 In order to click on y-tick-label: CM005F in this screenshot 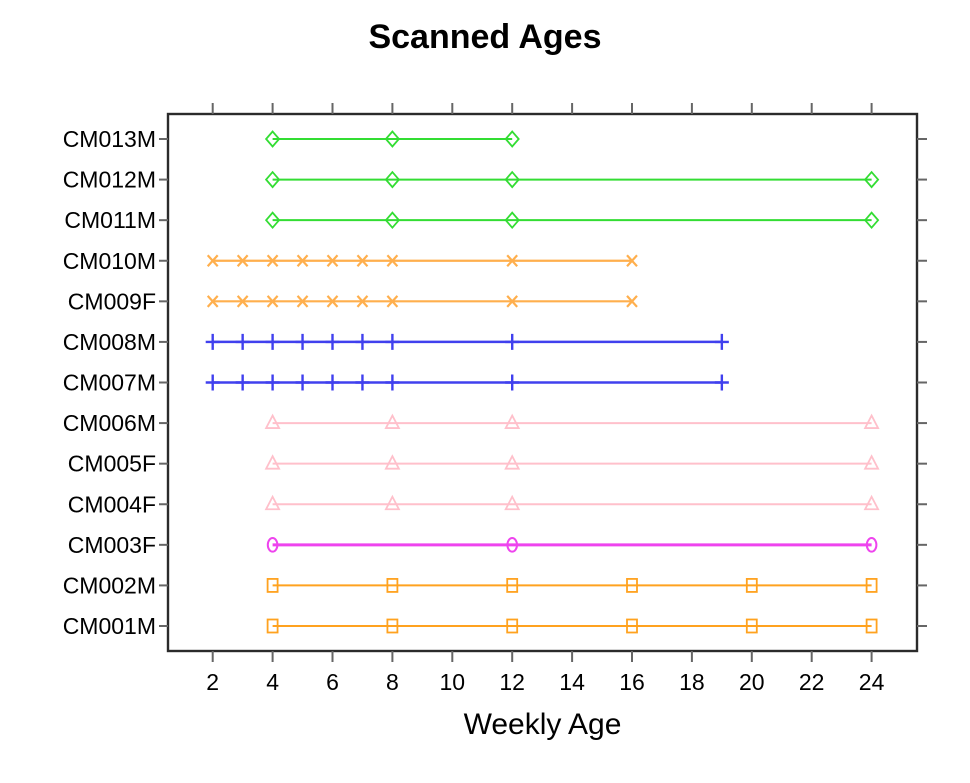, I will do `click(112, 464)`.